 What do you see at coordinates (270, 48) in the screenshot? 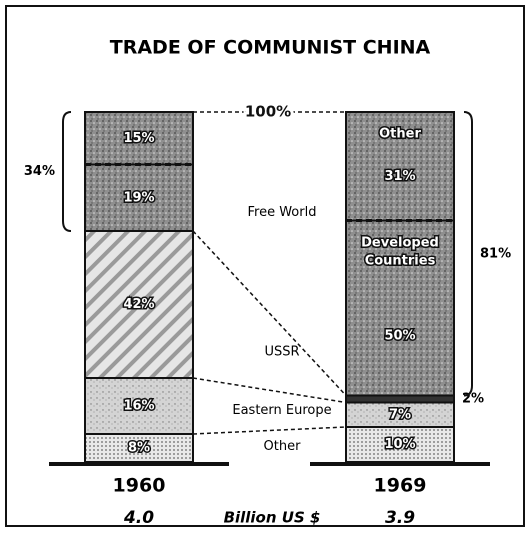
I see `chart-title: TRADE OF COMMUNIST CHINA` at bounding box center [270, 48].